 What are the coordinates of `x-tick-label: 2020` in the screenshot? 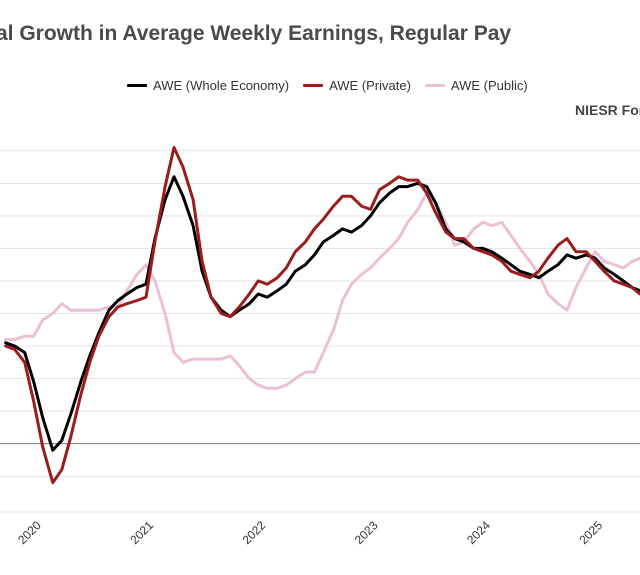 It's located at (29, 532).